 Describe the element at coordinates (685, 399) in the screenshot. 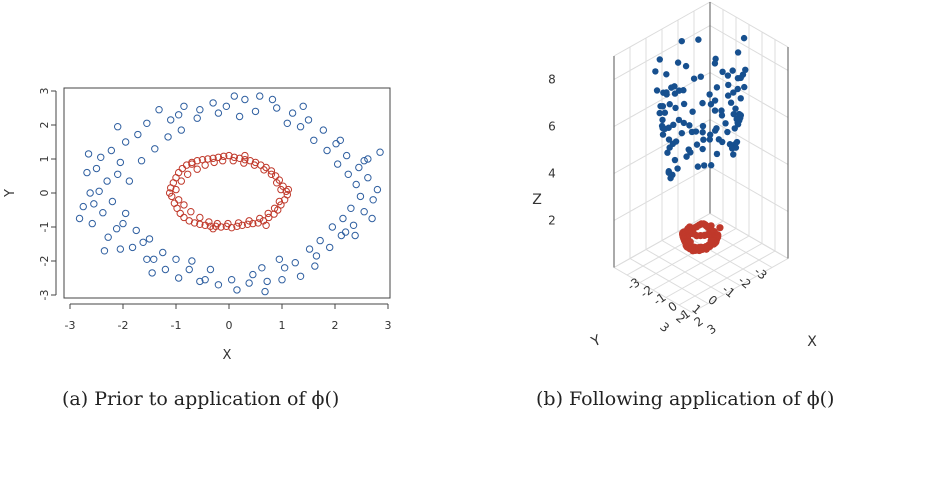

I see `caption-b: (b) Following application of ϕ()` at that location.